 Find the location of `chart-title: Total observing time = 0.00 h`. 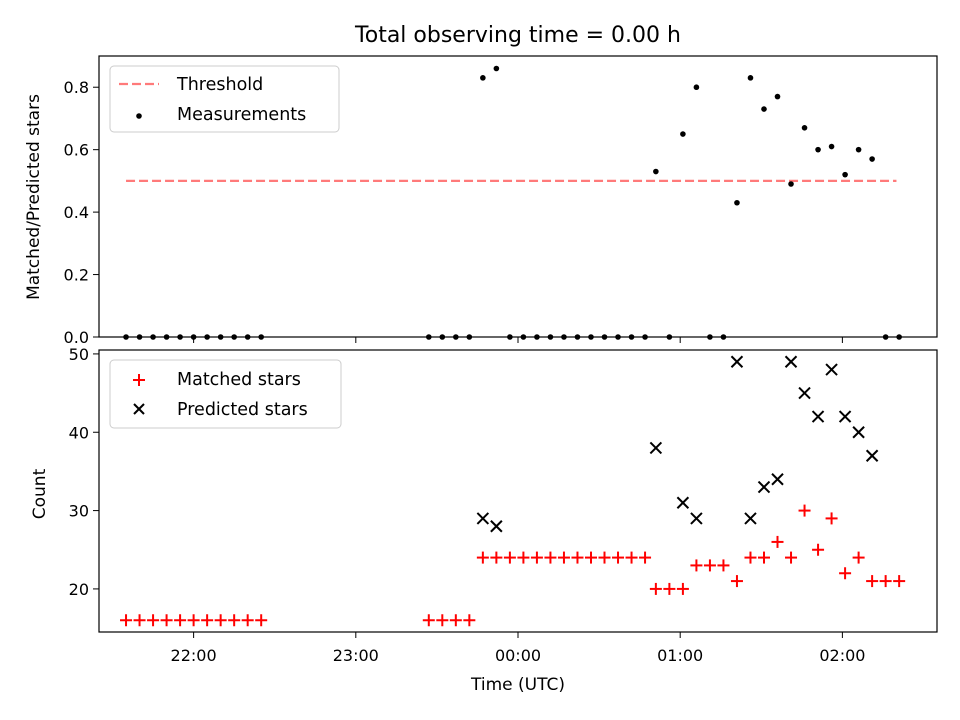

chart-title: Total observing time = 0.00 h is located at coordinates (517, 35).